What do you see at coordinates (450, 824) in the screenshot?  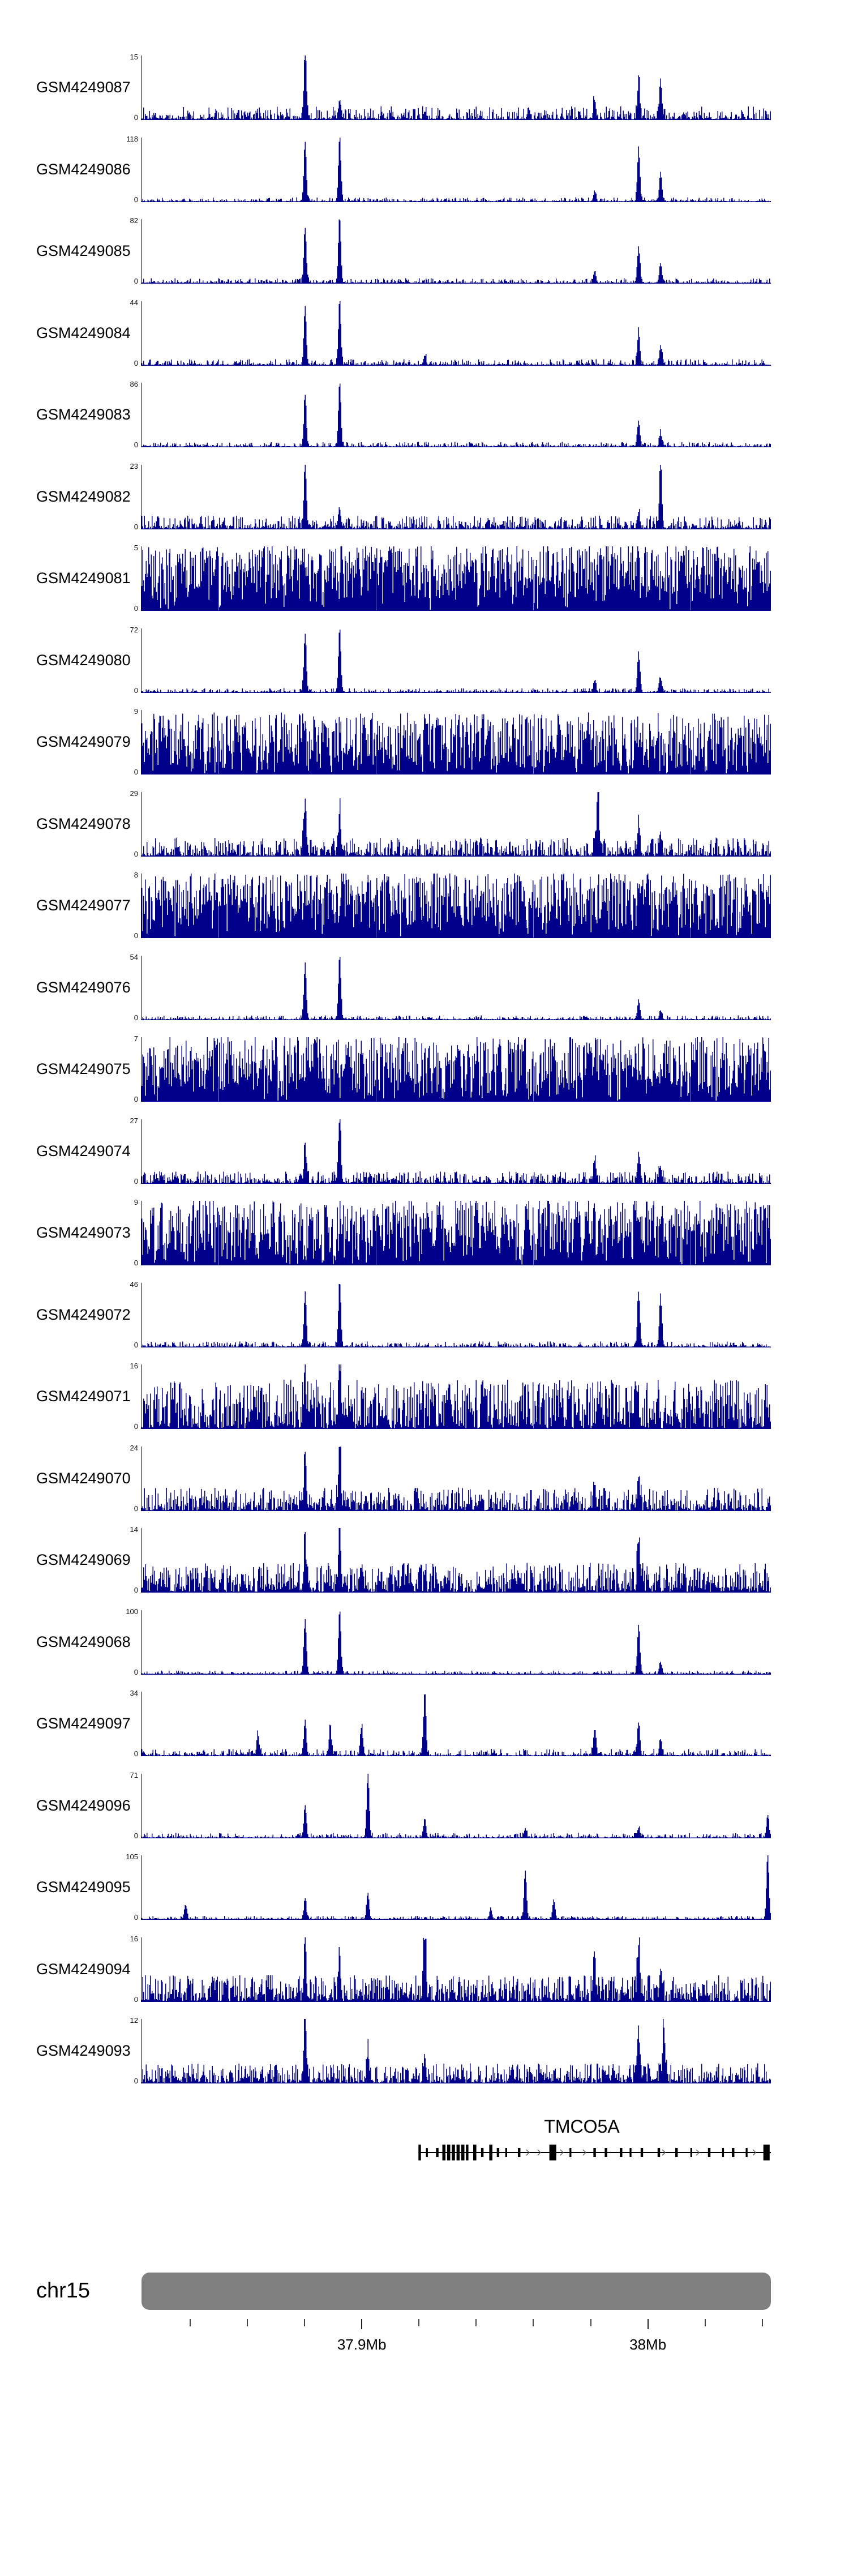 I see `coverage-plot: 29 0` at bounding box center [450, 824].